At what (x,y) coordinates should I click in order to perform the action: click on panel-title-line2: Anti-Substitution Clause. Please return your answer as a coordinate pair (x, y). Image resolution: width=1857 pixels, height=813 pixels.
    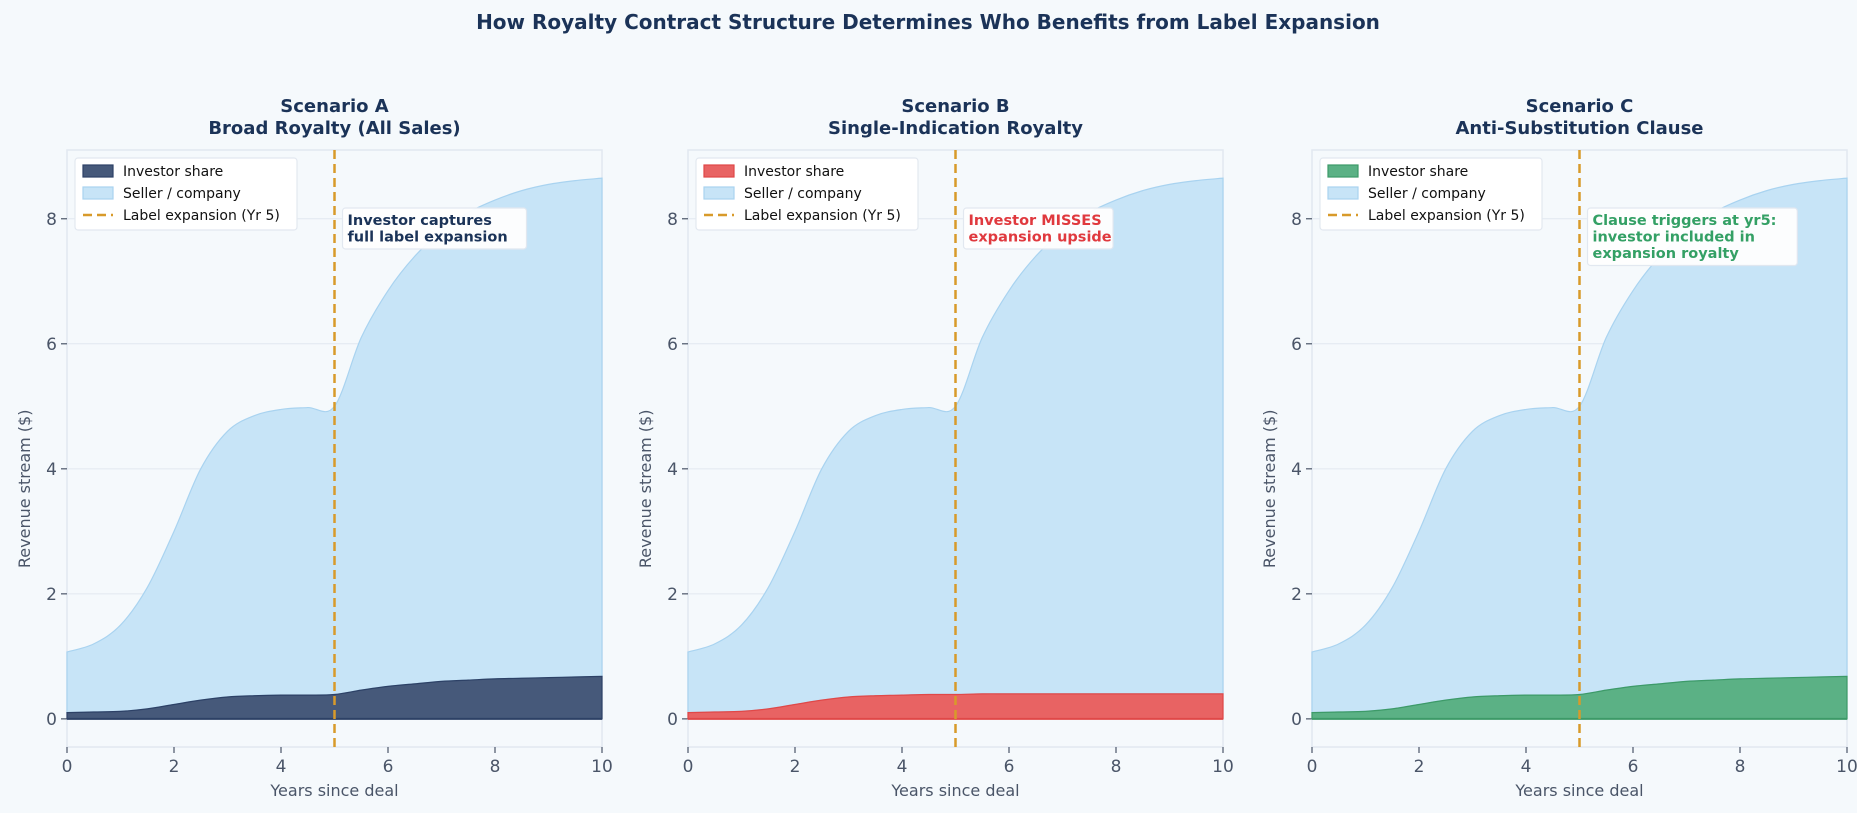
    Looking at the image, I should click on (1579, 128).